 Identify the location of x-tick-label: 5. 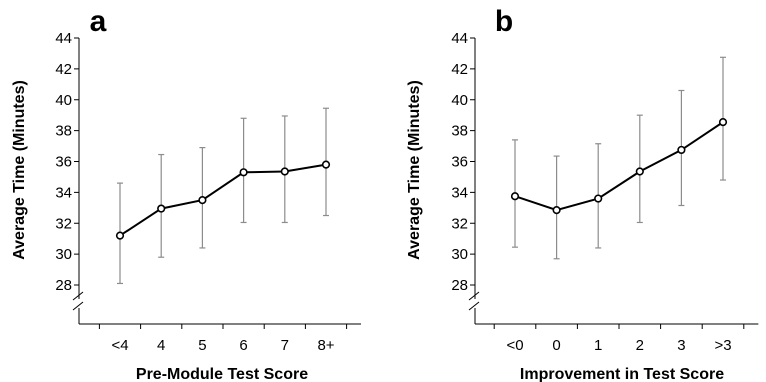
(202, 345).